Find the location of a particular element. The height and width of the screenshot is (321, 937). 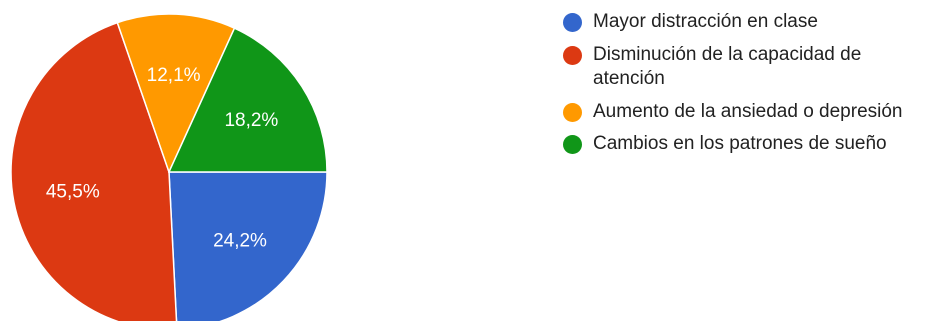

pie-slice-sueno is located at coordinates (247, 100).